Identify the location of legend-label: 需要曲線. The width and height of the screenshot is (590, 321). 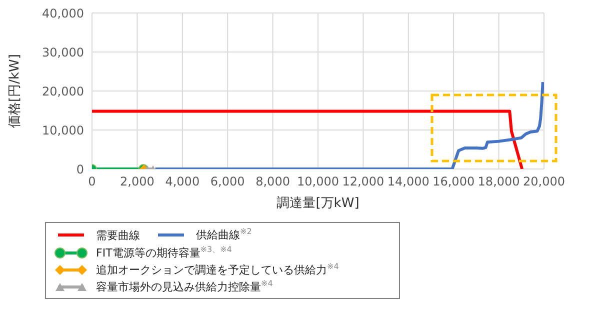
(118, 235).